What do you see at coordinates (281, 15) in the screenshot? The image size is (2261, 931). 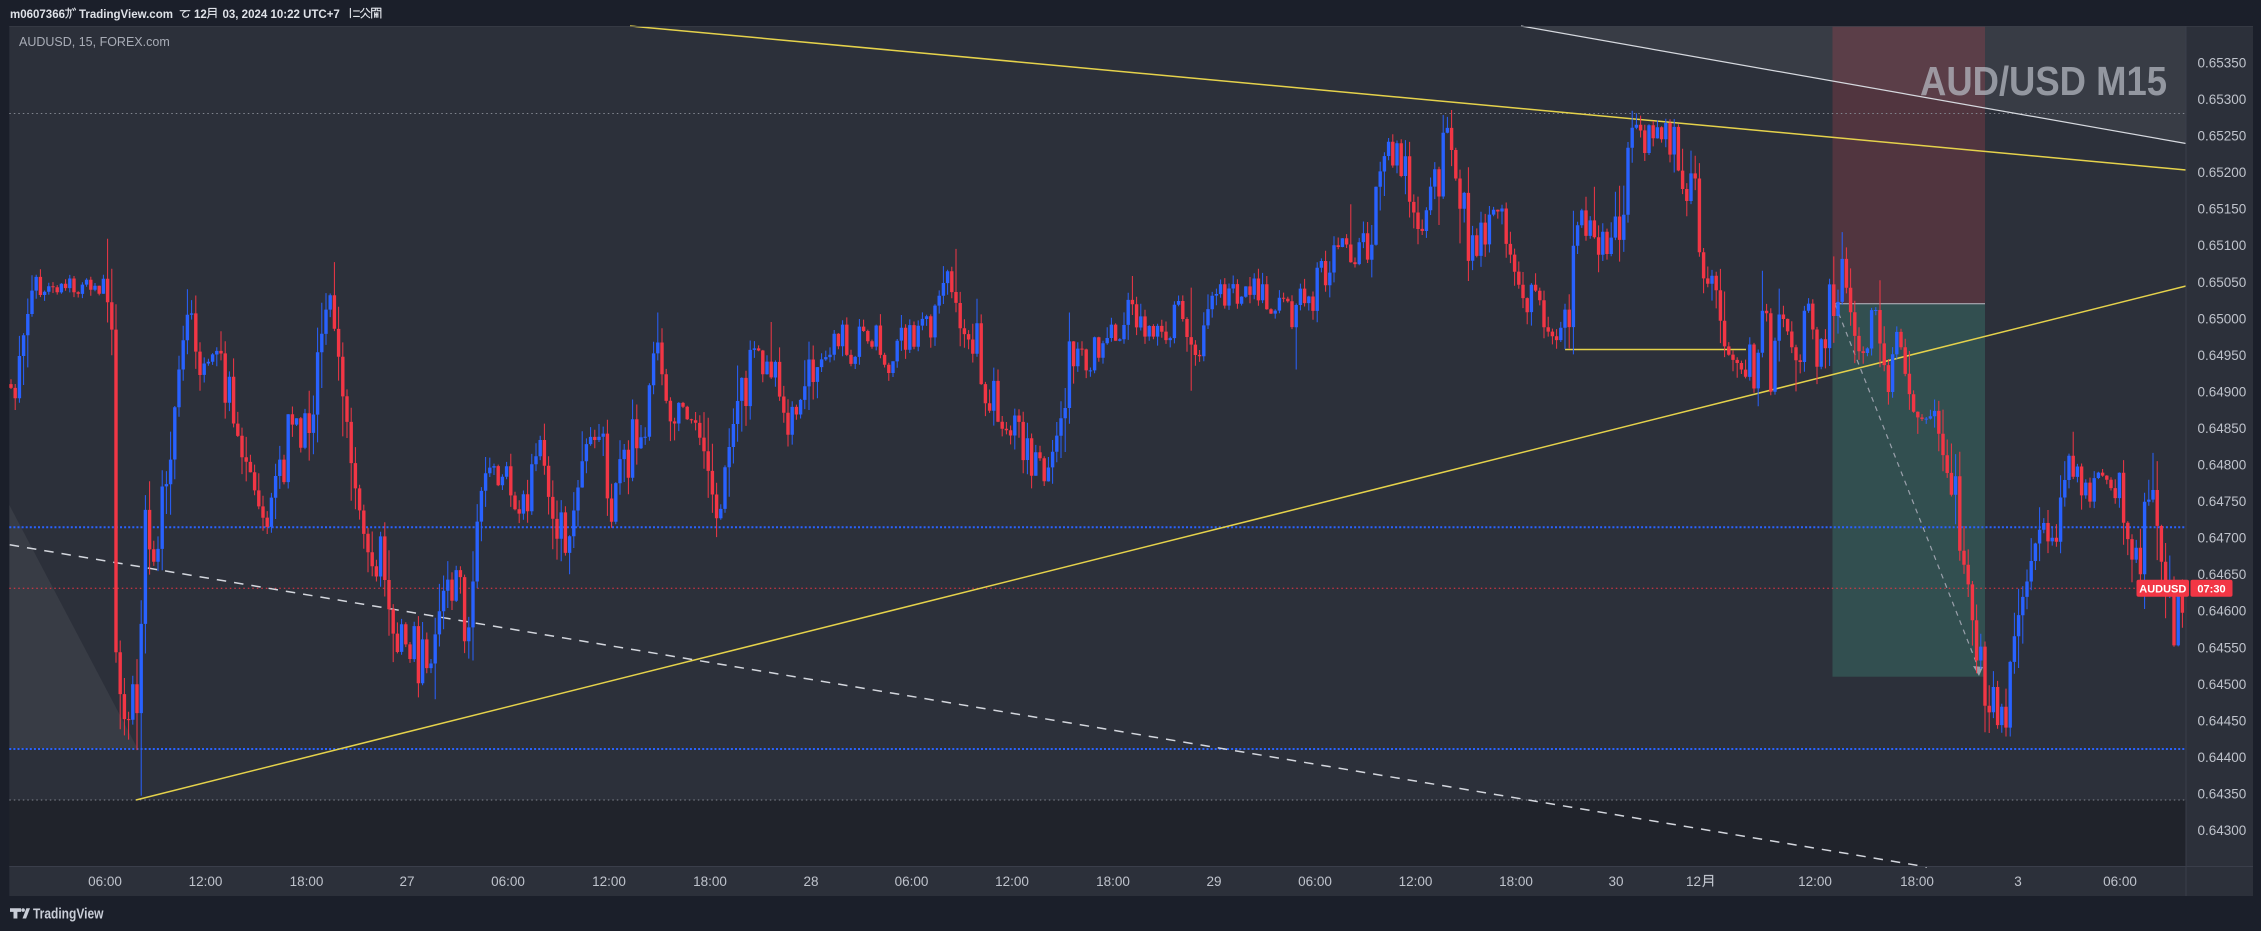 I see `svg-text: 03, 2024 10:22 UTC+7` at bounding box center [281, 15].